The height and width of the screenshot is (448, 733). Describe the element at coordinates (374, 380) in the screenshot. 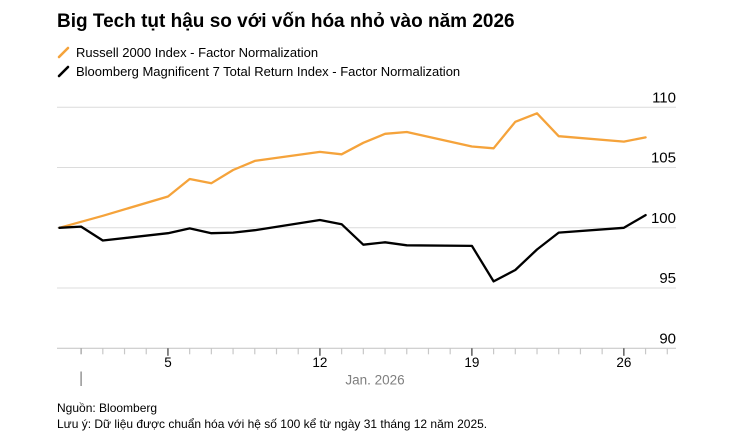

I see `x-axis-month-label: Jan. 2026` at that location.